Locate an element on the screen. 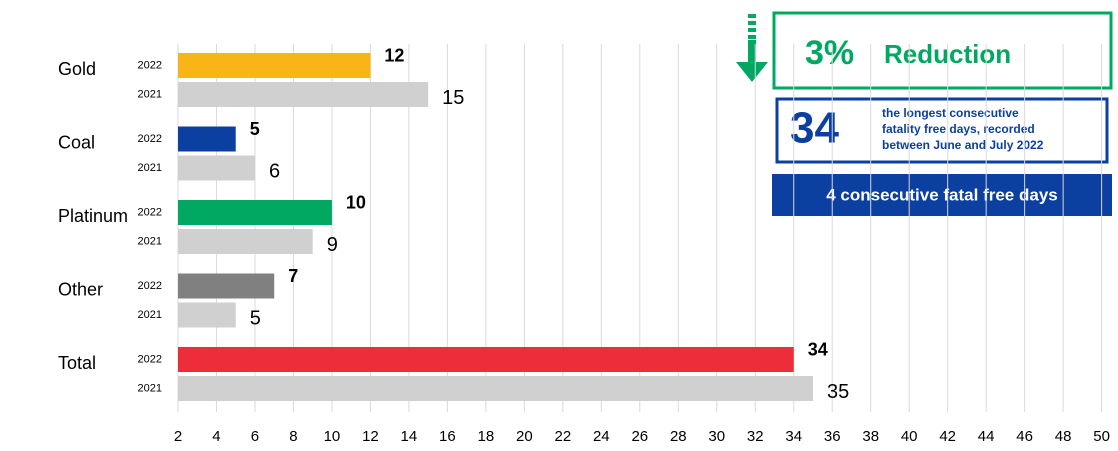 The height and width of the screenshot is (451, 1118). x-tick-label: 10 is located at coordinates (332, 436).